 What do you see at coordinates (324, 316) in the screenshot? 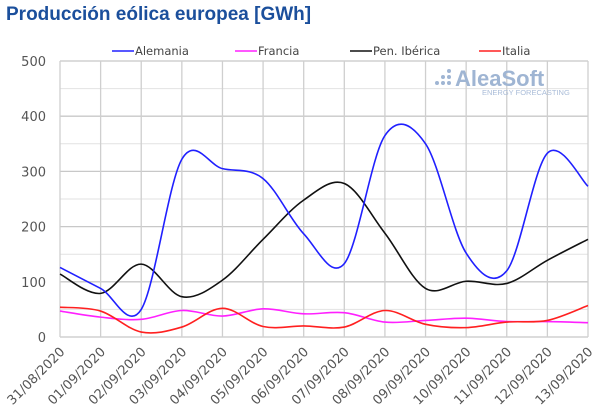
I see `series-line-francia` at bounding box center [324, 316].